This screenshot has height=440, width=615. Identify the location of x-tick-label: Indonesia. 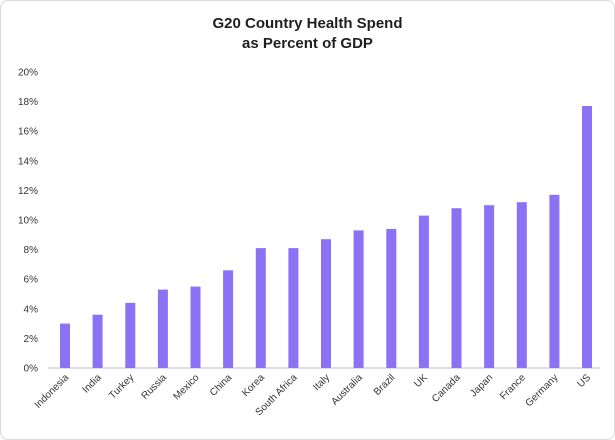
(52, 391).